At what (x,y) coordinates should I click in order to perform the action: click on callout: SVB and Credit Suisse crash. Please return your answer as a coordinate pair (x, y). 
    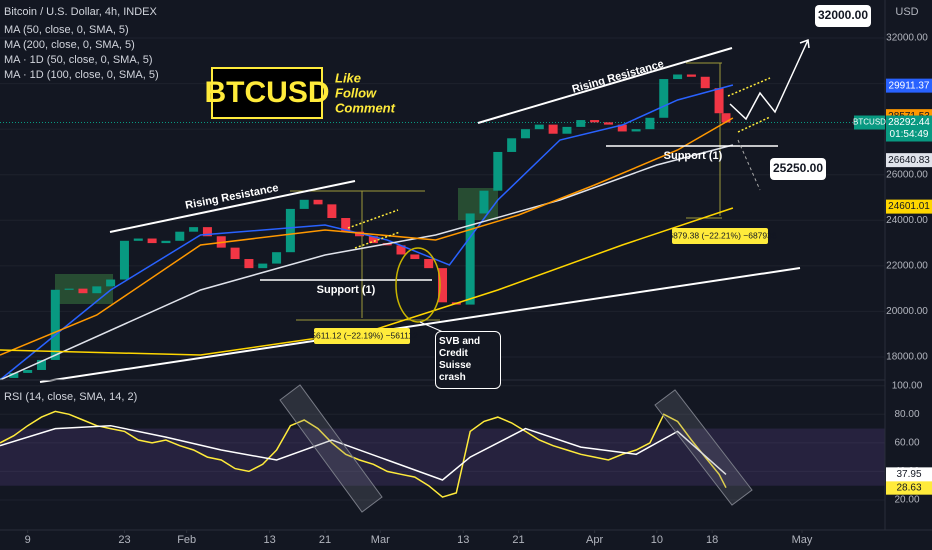
    Looking at the image, I should click on (468, 360).